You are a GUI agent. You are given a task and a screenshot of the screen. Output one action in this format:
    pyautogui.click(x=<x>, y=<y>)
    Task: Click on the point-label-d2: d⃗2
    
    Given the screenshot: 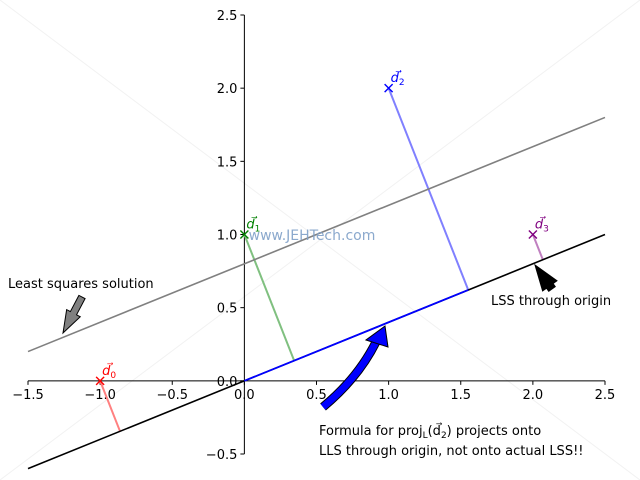 What is the action you would take?
    pyautogui.click(x=398, y=79)
    